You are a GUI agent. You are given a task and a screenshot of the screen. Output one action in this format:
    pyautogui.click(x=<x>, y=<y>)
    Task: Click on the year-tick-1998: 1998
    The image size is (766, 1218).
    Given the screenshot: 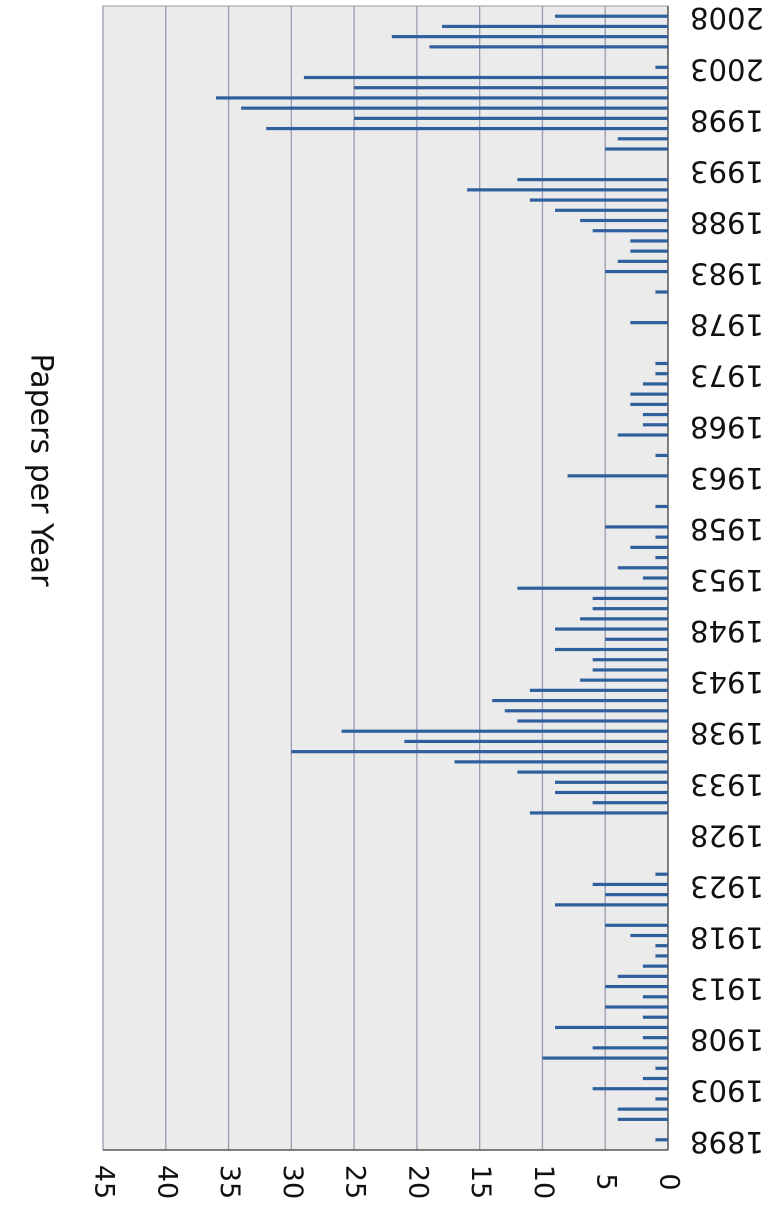 What is the action you would take?
    pyautogui.click(x=727, y=120)
    